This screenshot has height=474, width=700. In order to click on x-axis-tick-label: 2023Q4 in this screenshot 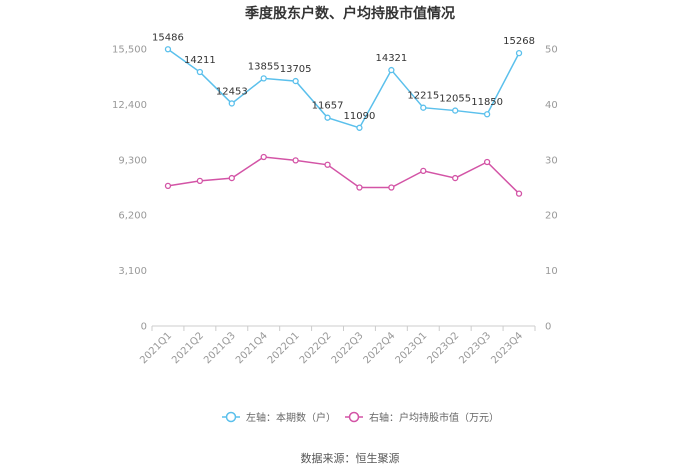, I will do `click(507, 348)`.